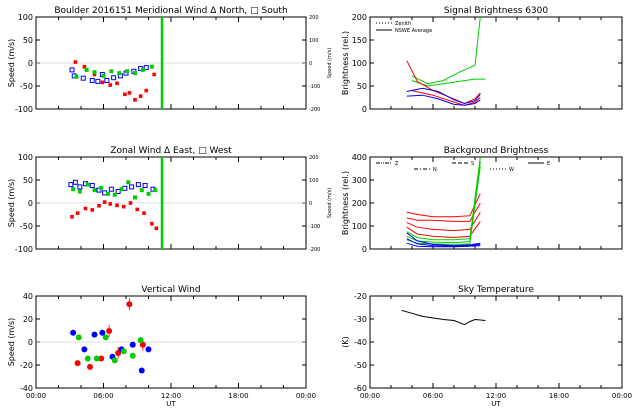  What do you see at coordinates (559, 396) in the screenshot?
I see `sky-xtick-label: 18:00` at bounding box center [559, 396].